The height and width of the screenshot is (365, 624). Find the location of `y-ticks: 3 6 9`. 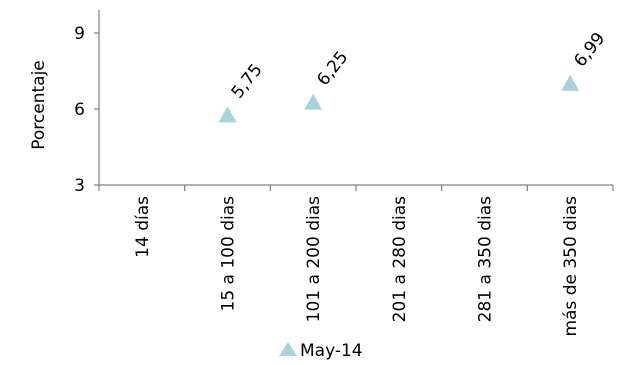

y-ticks: 3 6 9 is located at coordinates (86, 110).